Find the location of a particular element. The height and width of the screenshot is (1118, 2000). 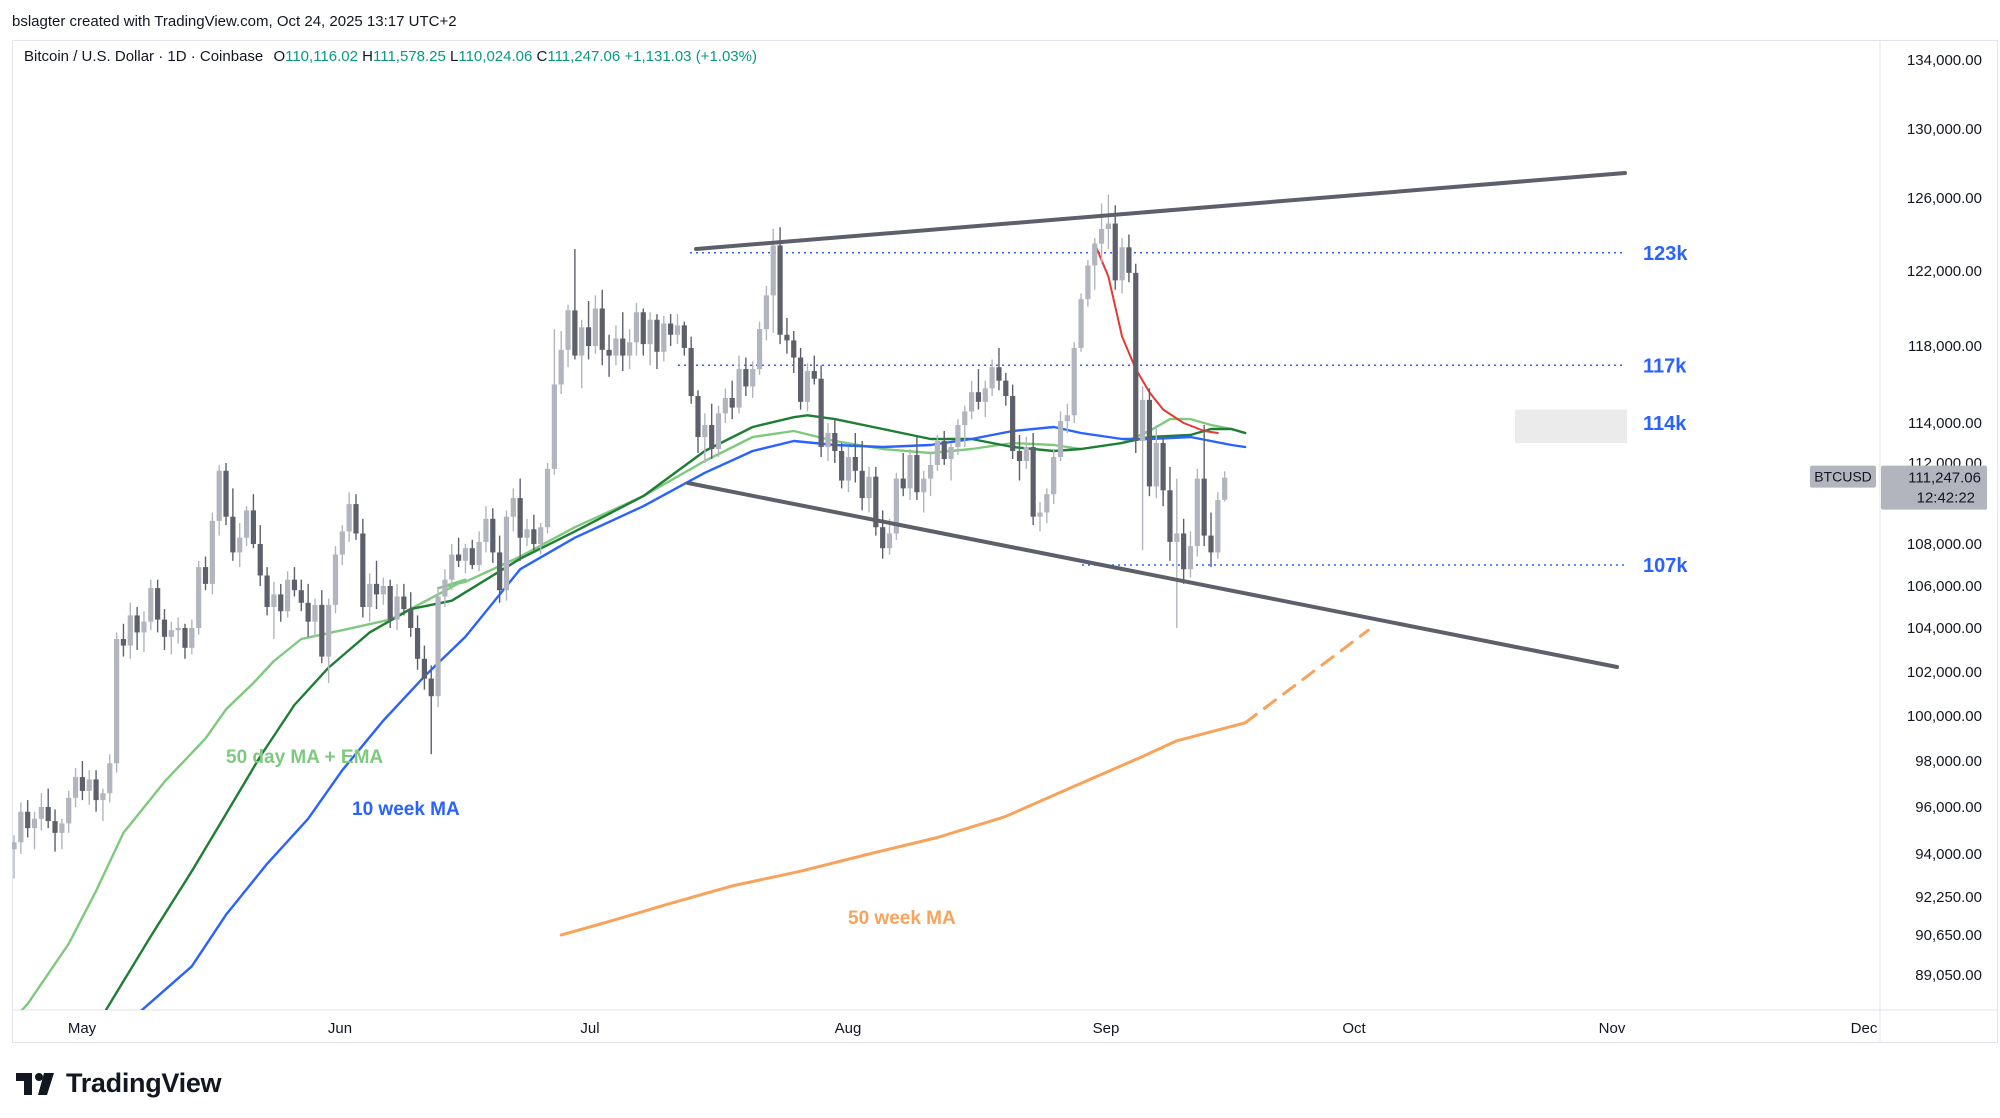

price-tick-label: 96,000.00 is located at coordinates (1948, 807).